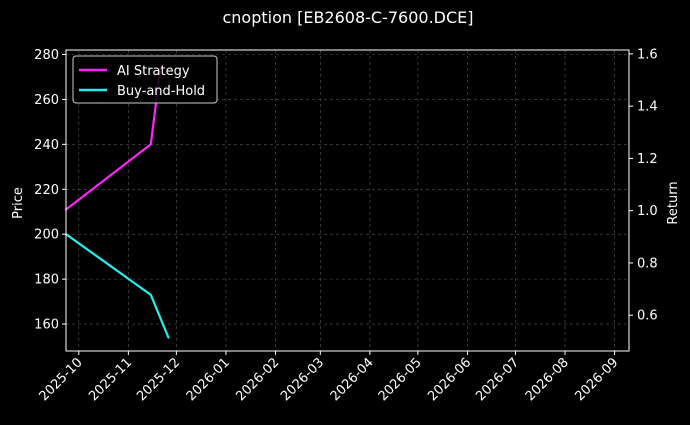 The width and height of the screenshot is (690, 425). Describe the element at coordinates (647, 54) in the screenshot. I see `y2-tick-label: 1.6` at that location.